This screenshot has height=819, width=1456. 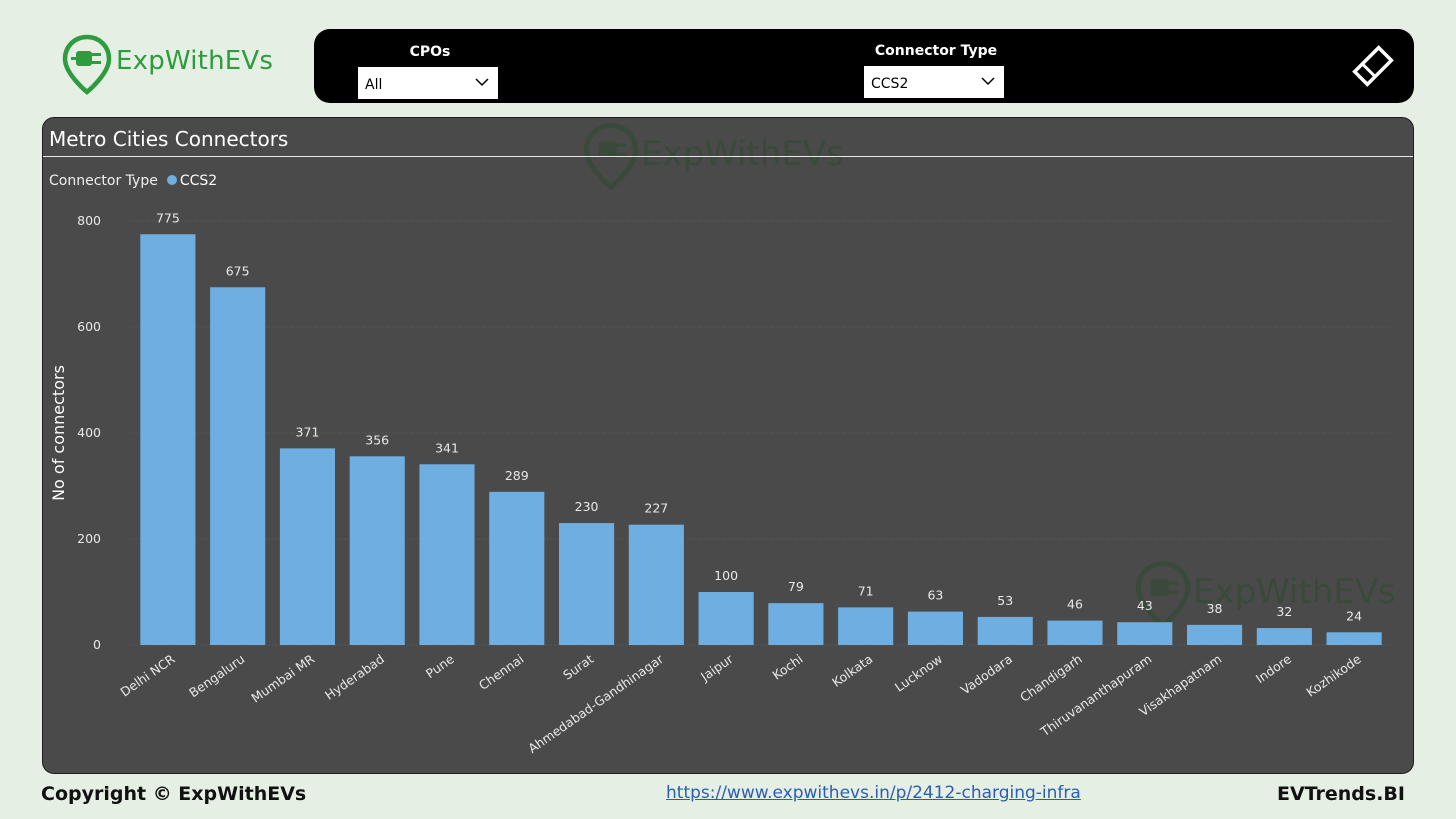 What do you see at coordinates (238, 270) in the screenshot?
I see `data-label: 675` at bounding box center [238, 270].